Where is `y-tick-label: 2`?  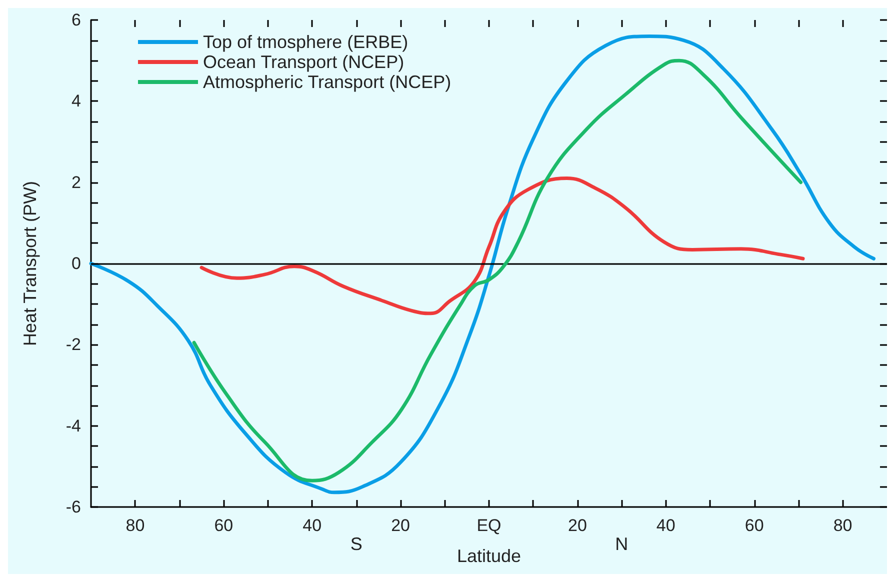
y-tick-label: 2 is located at coordinates (76, 182).